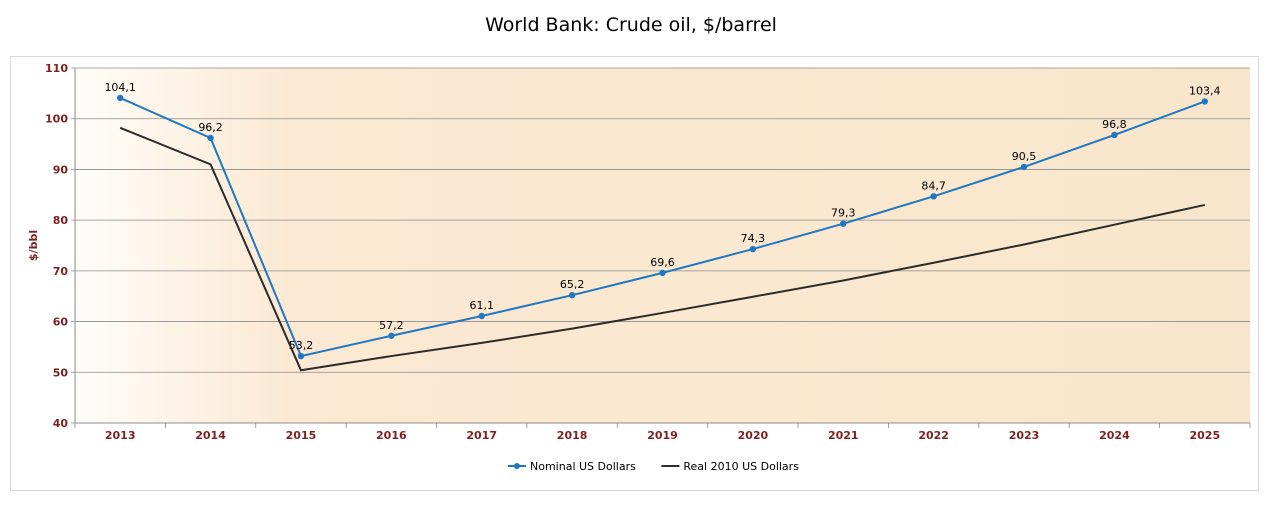  Describe the element at coordinates (481, 305) in the screenshot. I see `data-label: 61,1` at that location.